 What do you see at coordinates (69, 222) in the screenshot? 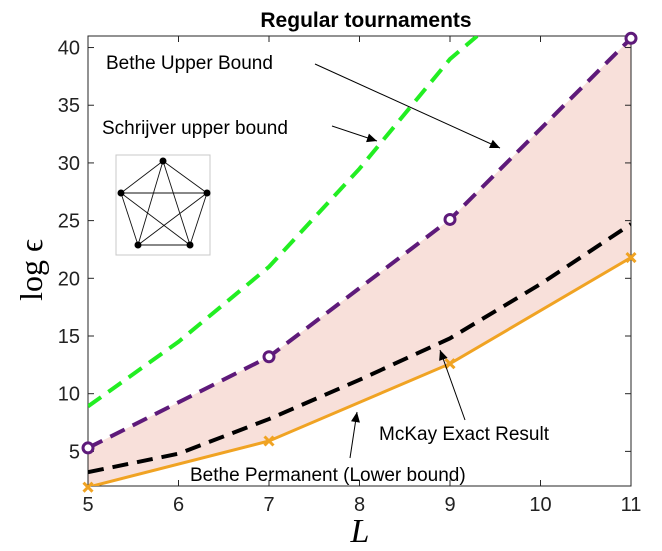
I see `y-tick-label: 25` at bounding box center [69, 222].